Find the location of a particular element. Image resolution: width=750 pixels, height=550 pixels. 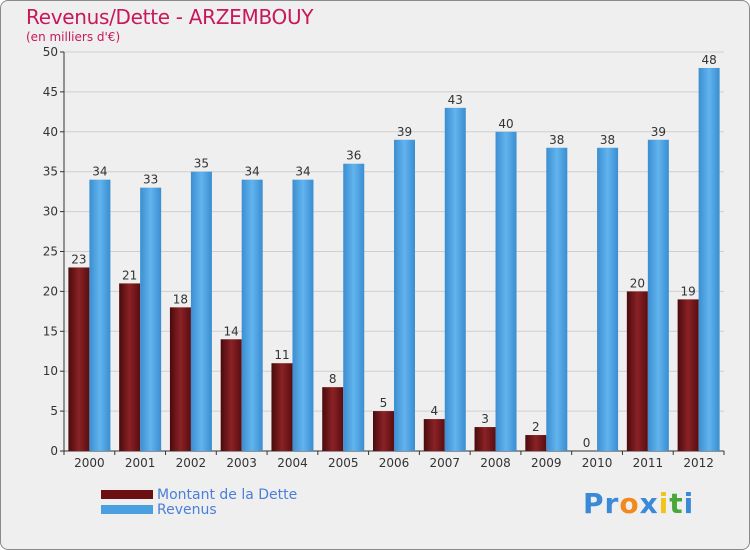

y-tick-label: 40 is located at coordinates (50, 132).